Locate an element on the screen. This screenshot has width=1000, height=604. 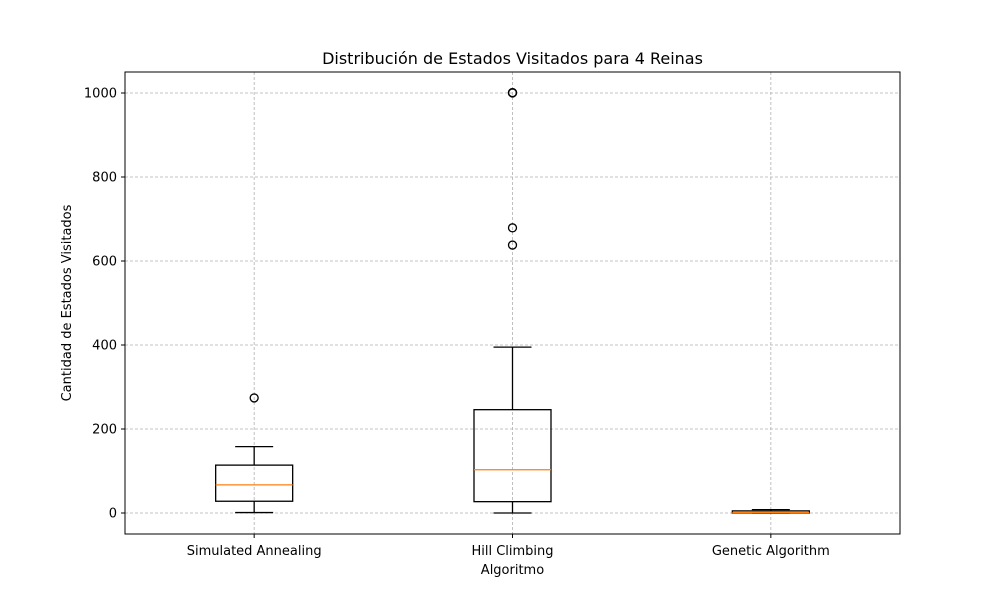
x-tick-label: Simulated Annealing is located at coordinates (254, 551).